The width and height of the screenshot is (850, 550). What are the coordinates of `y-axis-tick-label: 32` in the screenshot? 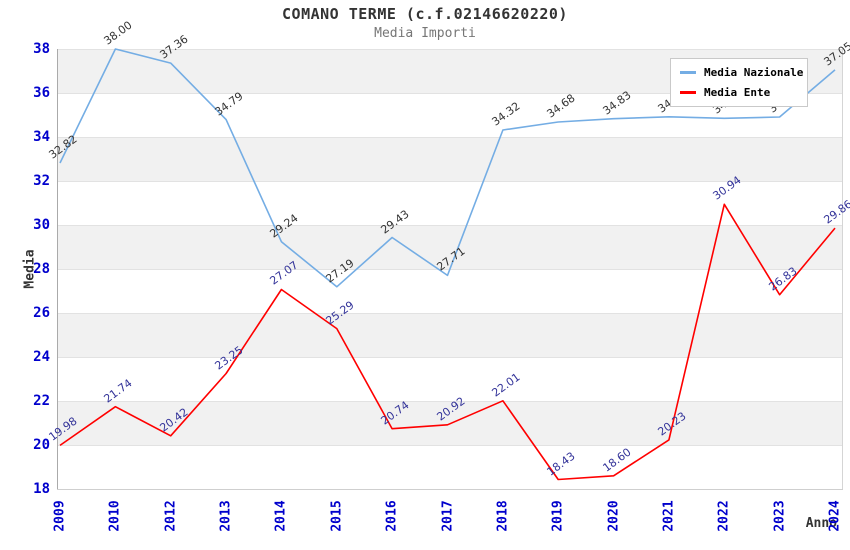 It's located at (41, 181).